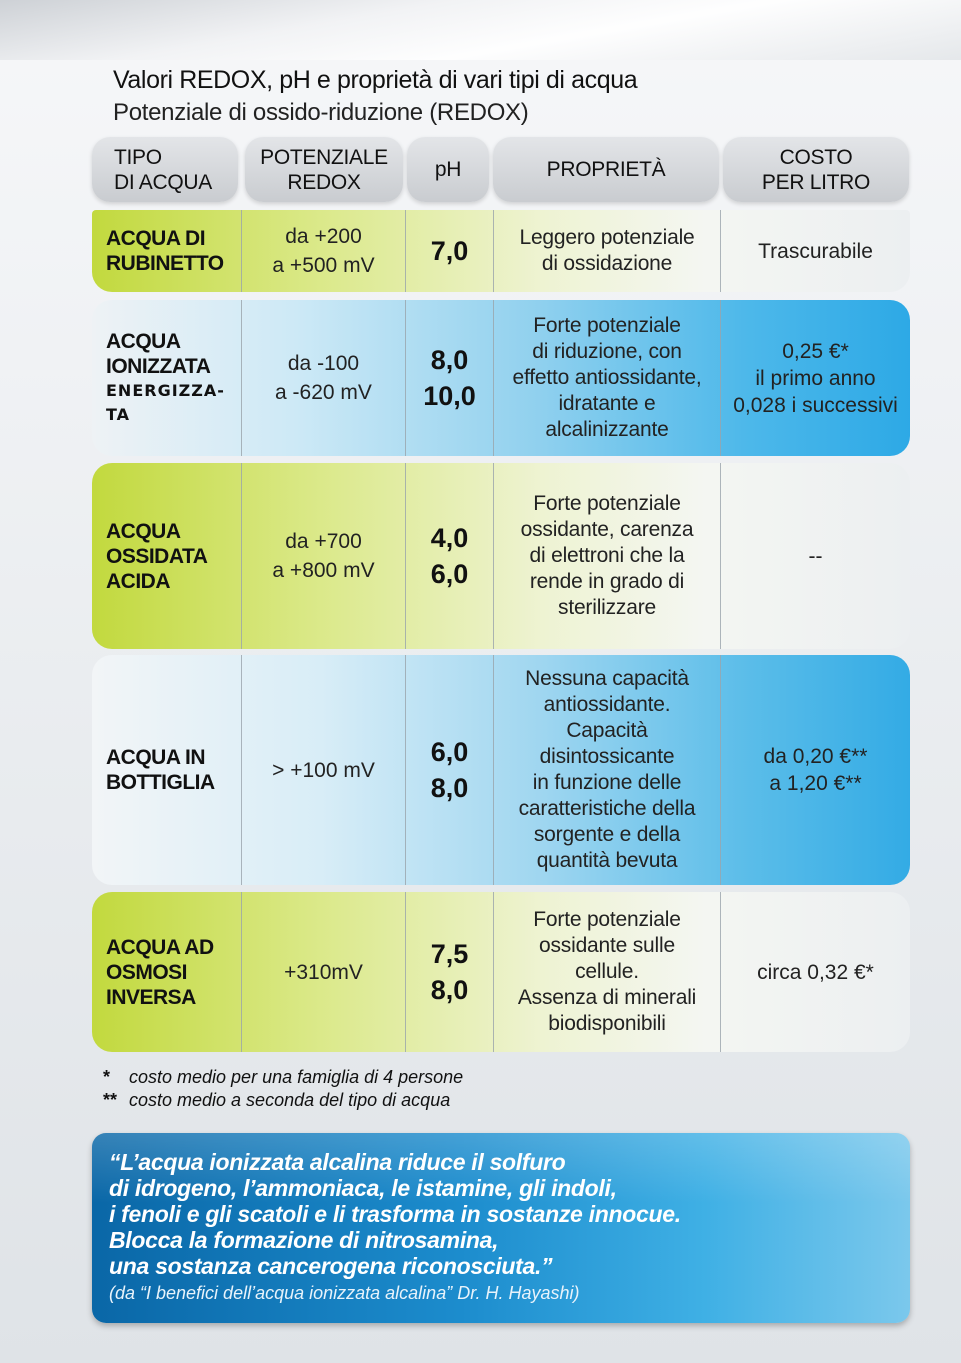 This screenshot has width=961, height=1363. I want to click on cell-type: ACQUA AD OSMOSI INVERSA, so click(173, 972).